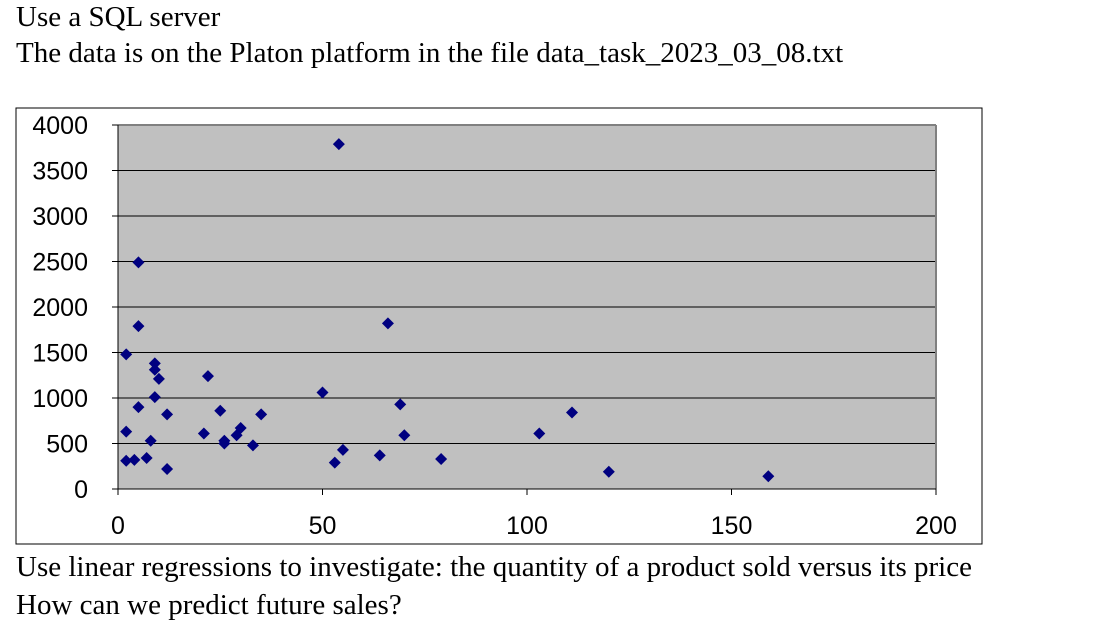 The width and height of the screenshot is (1119, 644). I want to click on instruction-line-1: Use a SQL server, so click(118, 17).